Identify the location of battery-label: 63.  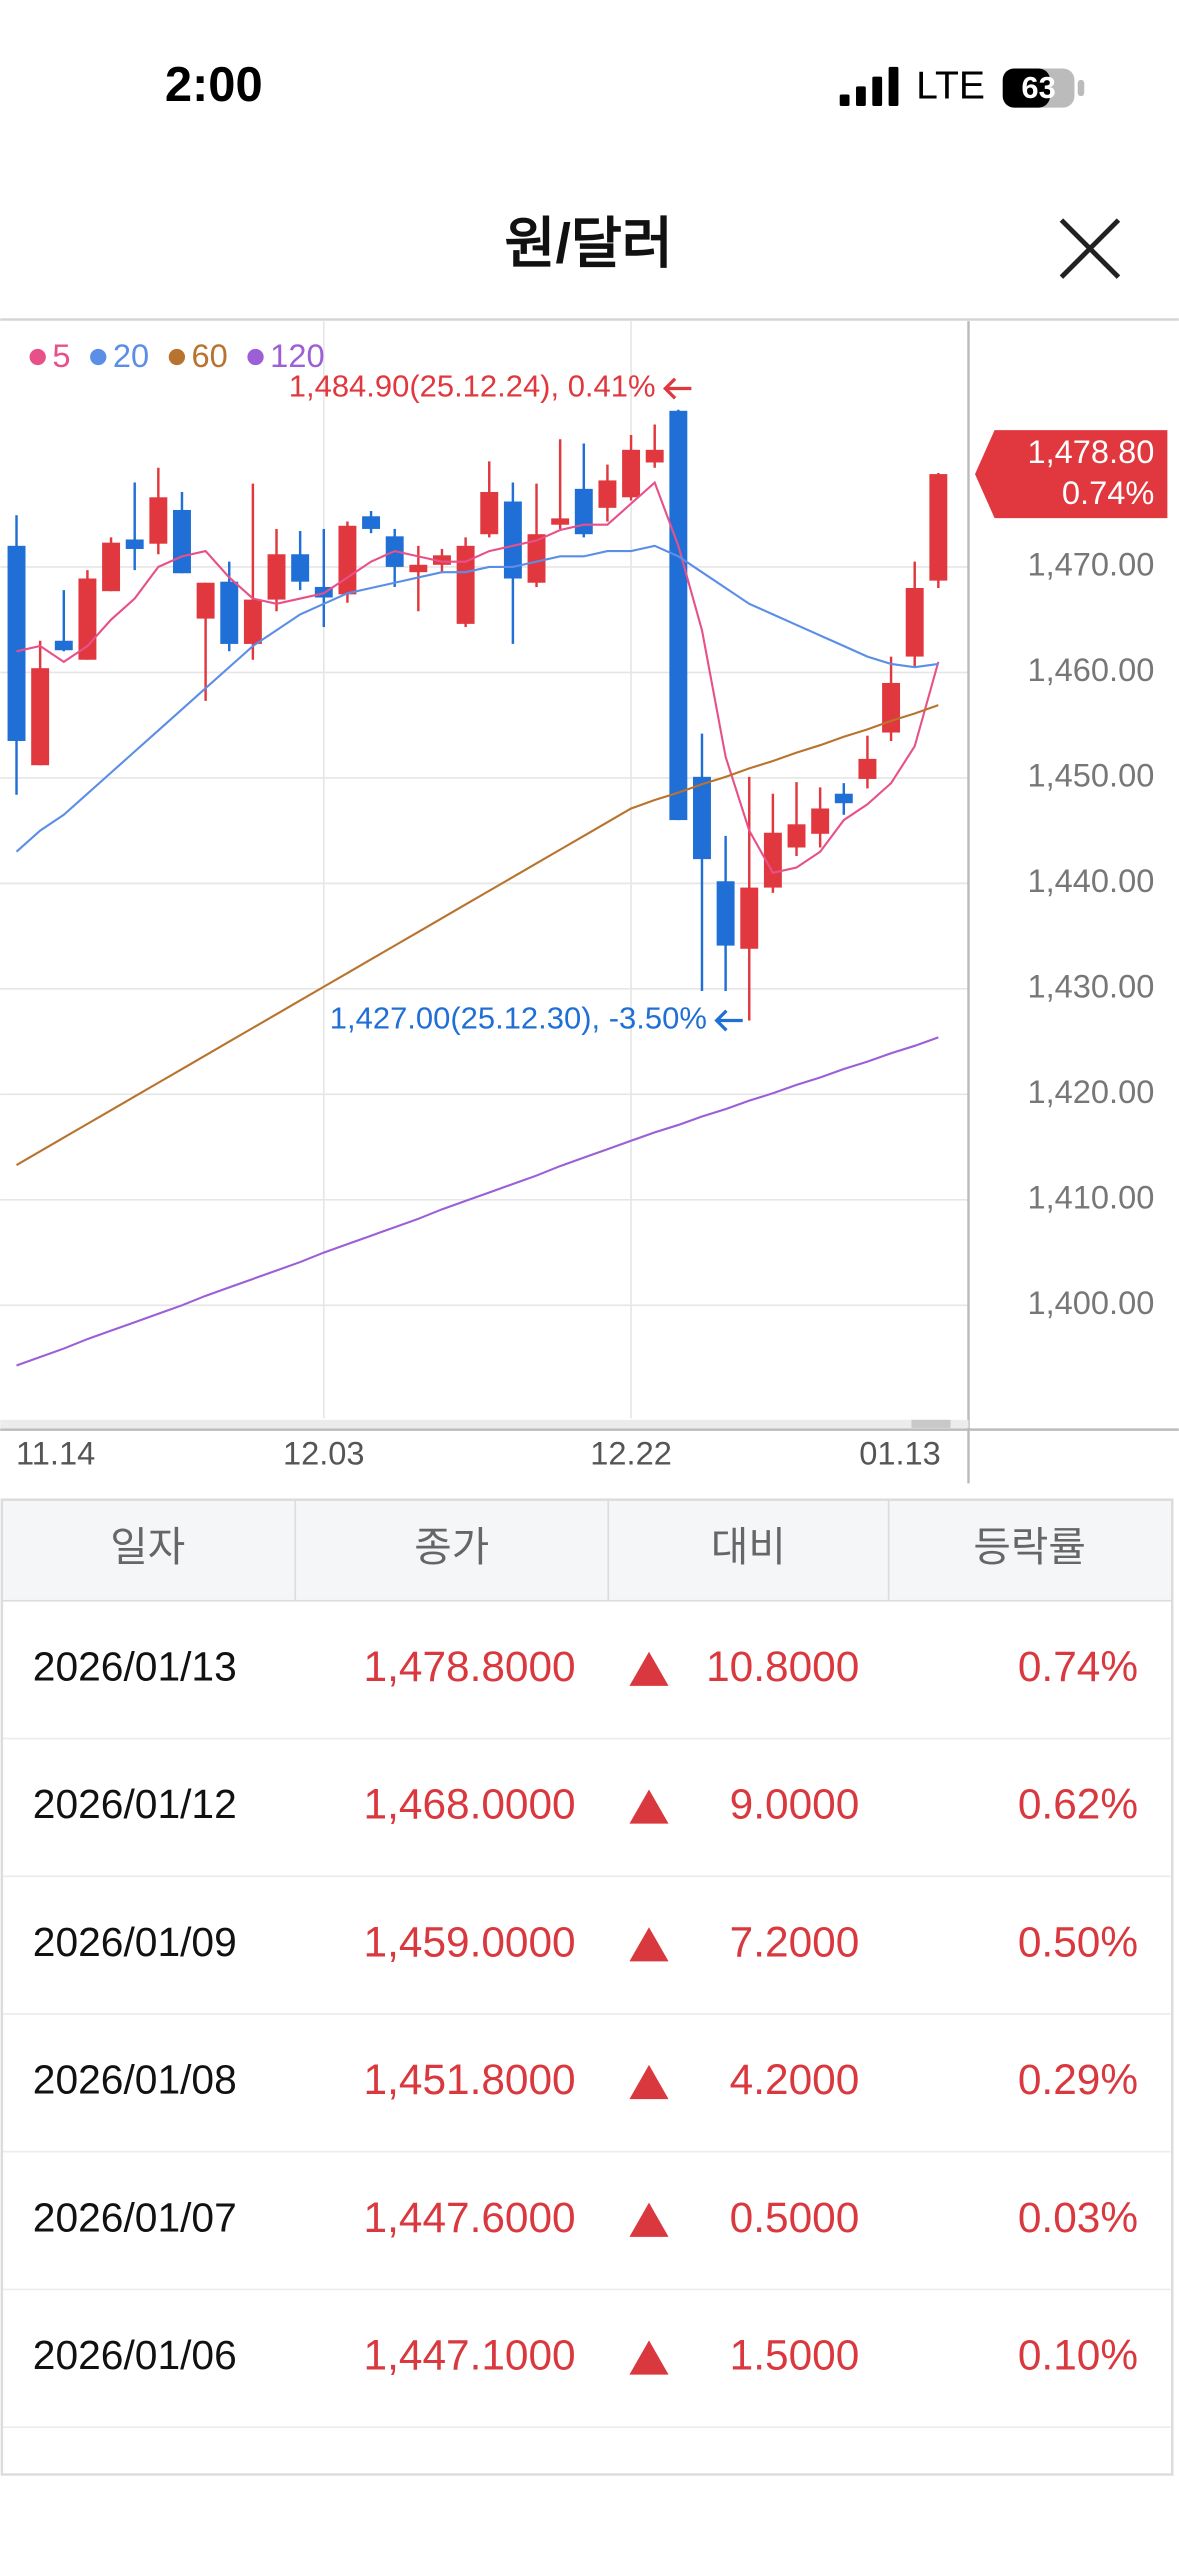
(1038, 87).